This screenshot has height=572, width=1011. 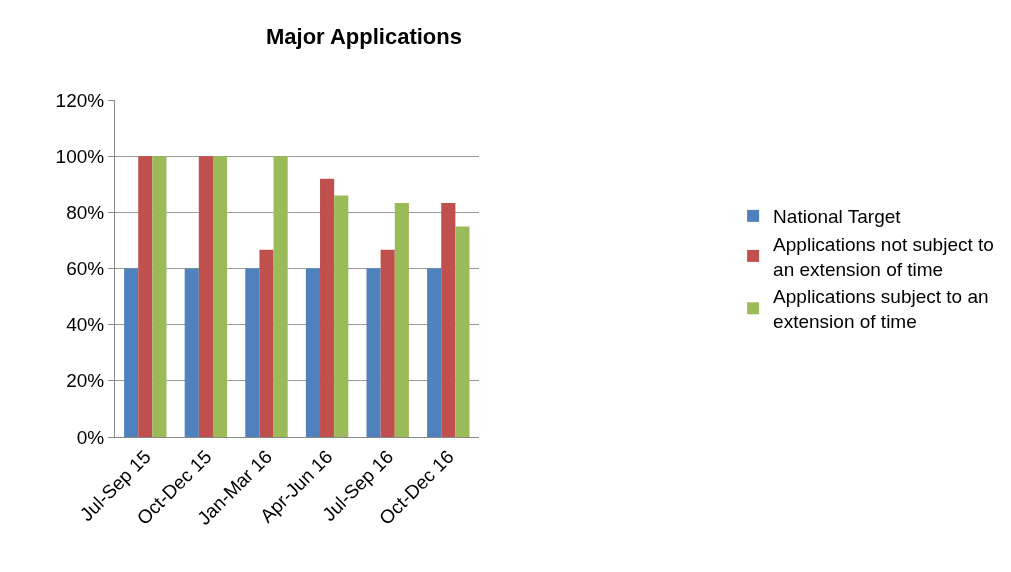 I want to click on y-tick-label: 120%, so click(x=80, y=100).